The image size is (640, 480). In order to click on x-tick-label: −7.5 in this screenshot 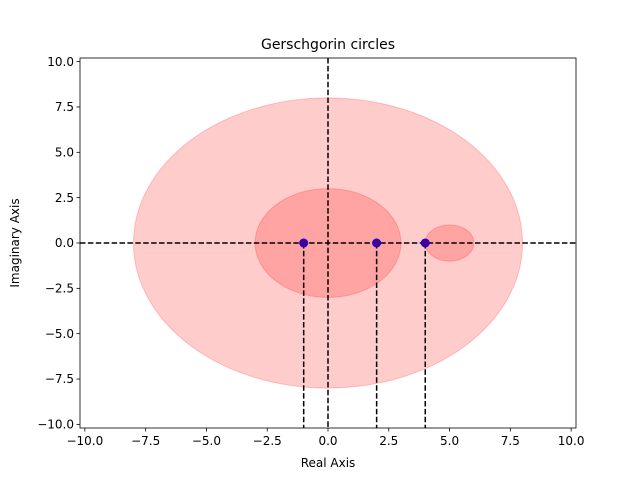, I will do `click(145, 441)`.